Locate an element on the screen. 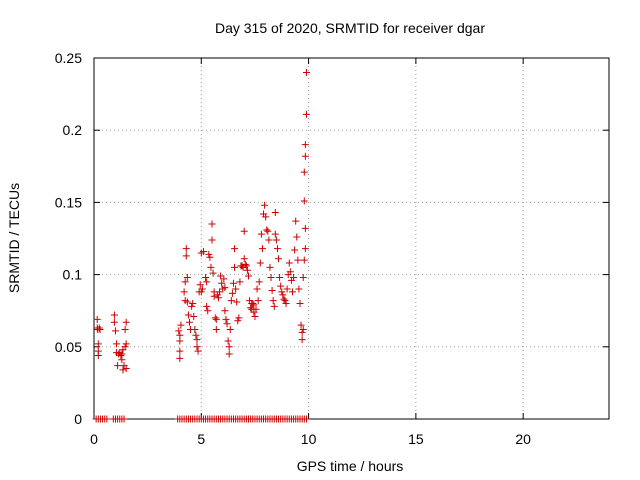 Image resolution: width=640 pixels, height=480 pixels. x-tick-labels: 0 5 10 15 20 is located at coordinates (310, 439).